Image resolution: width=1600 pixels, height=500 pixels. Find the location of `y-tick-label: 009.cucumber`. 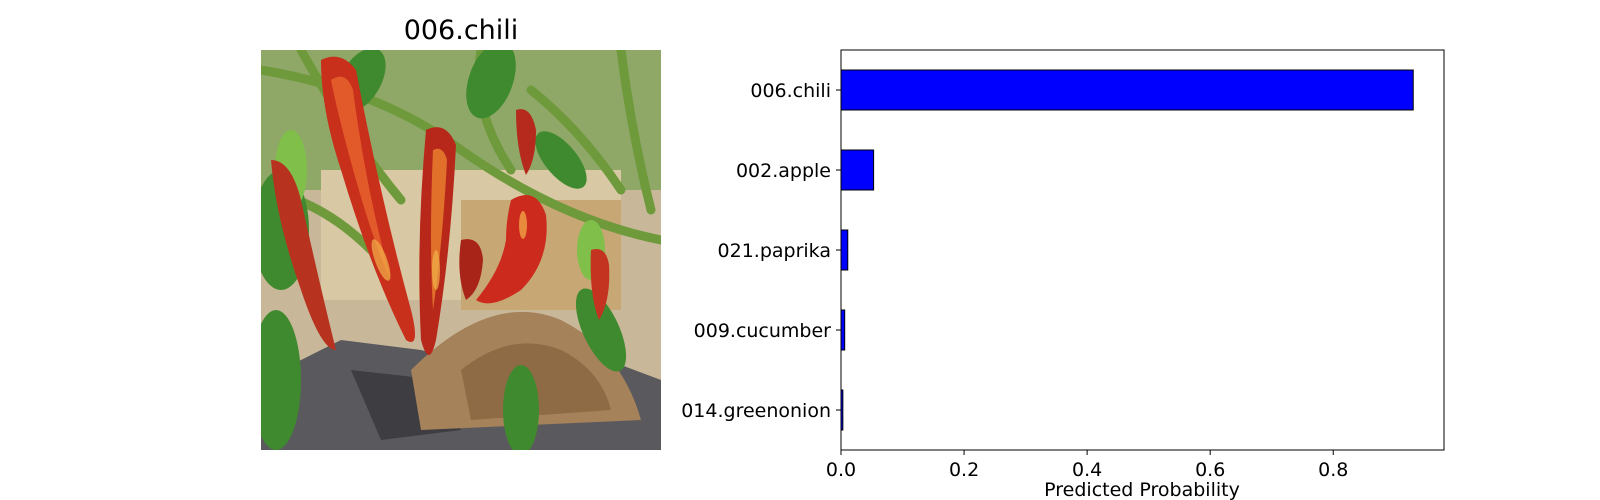

y-tick-label: 009.cucumber is located at coordinates (763, 331).